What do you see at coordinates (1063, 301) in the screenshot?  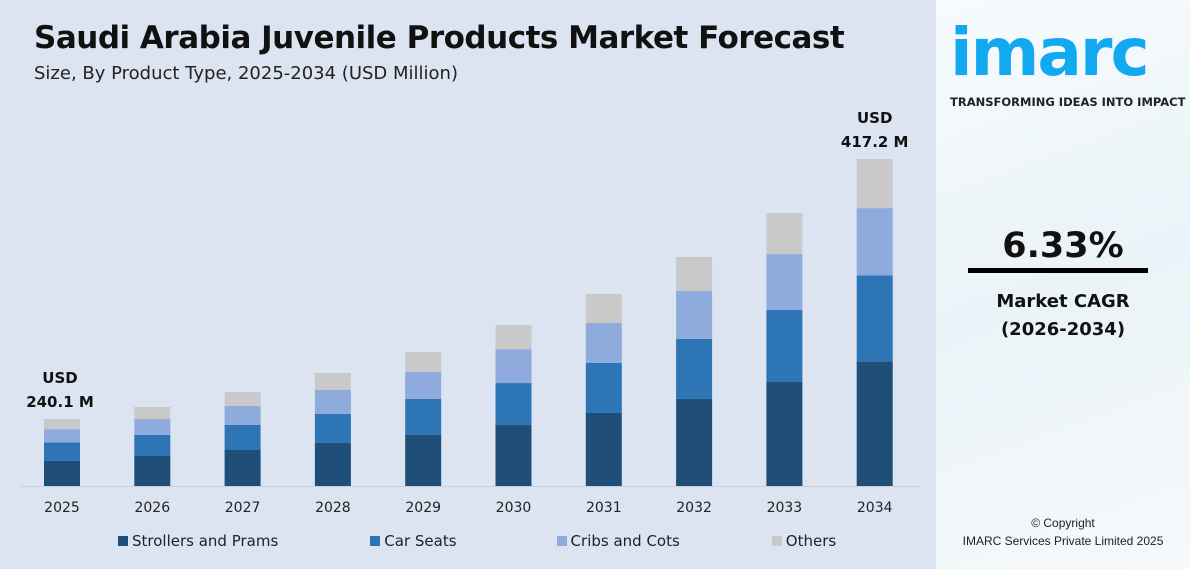 I see `cagr-label-text: Market CAGR` at bounding box center [1063, 301].